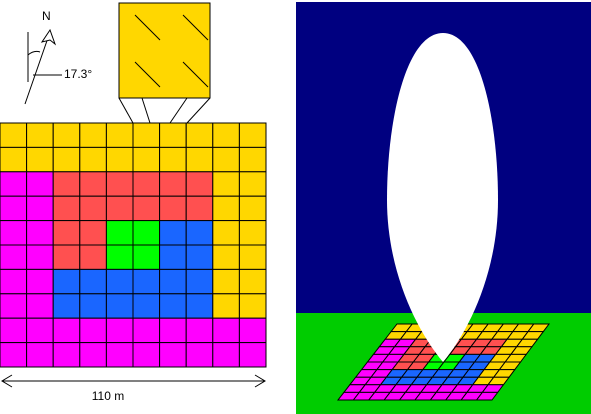  I want to click on scale-arrow-right, so click(260, 381).